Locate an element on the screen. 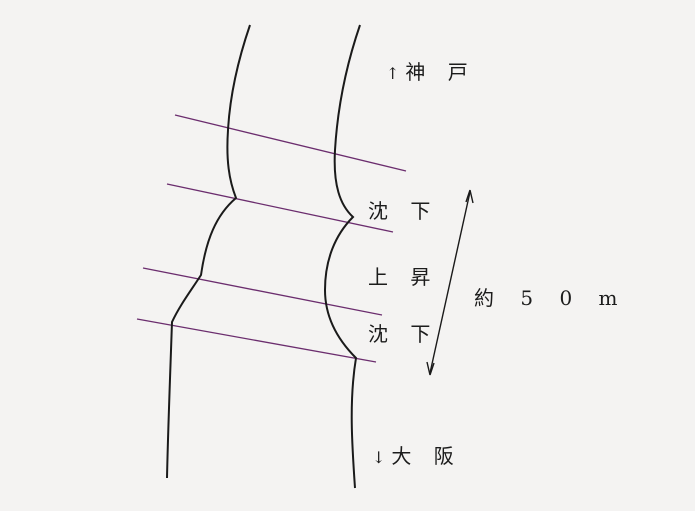  distance-arrow-head-bottom is located at coordinates (430, 368).